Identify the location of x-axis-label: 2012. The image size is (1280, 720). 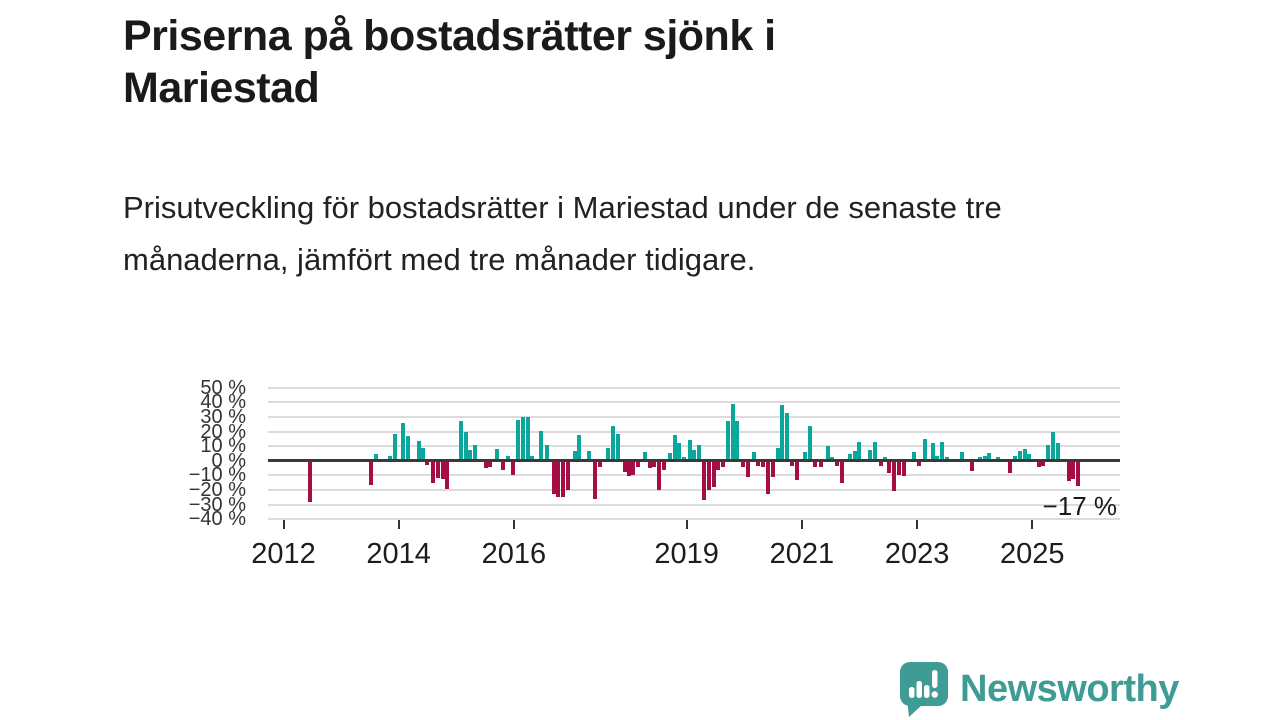
(283, 554).